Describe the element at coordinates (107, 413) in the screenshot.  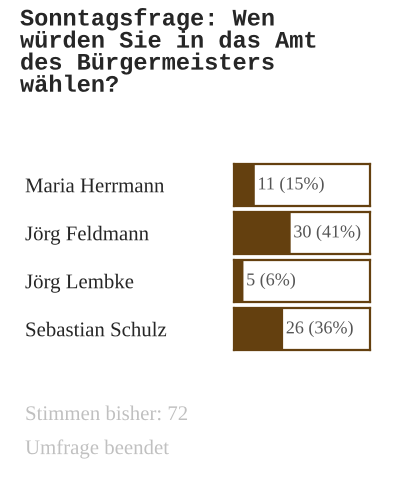
I see `text: Stimmen bisher: 72` at that location.